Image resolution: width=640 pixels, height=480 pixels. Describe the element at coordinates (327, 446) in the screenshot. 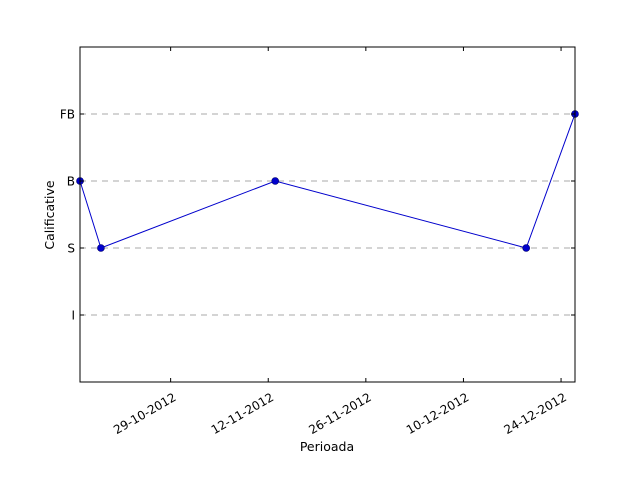

I see `x-axis-label: Perioada` at that location.